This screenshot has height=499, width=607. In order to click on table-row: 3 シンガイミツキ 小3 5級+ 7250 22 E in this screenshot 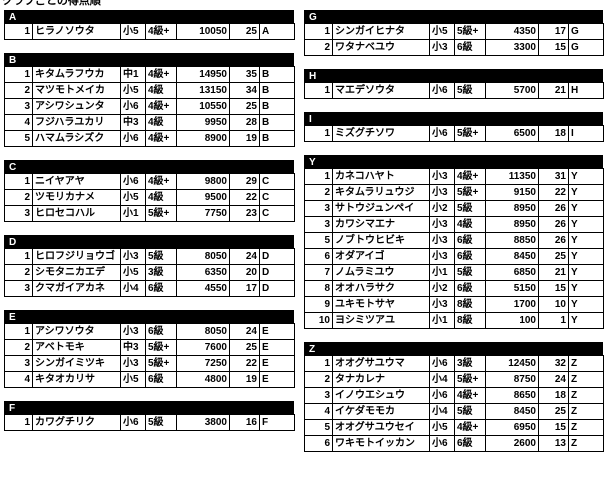, I will do `click(149, 363)`.